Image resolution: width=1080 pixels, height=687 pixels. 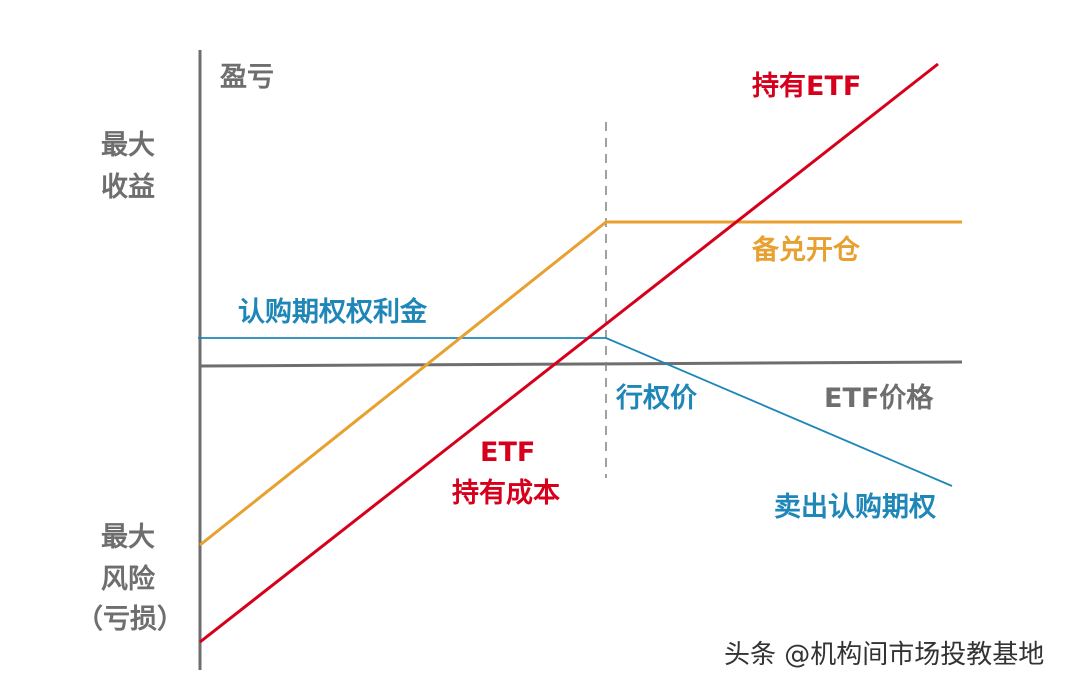 What do you see at coordinates (130, 619) in the screenshot?
I see `max-risk-label-3: （亏损）` at bounding box center [130, 619].